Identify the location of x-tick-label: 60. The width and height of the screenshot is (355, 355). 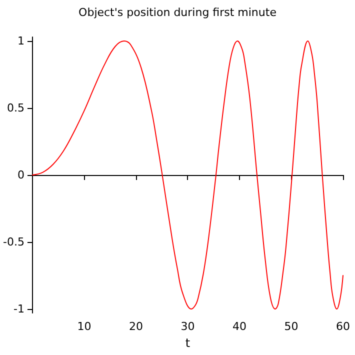
(343, 326).